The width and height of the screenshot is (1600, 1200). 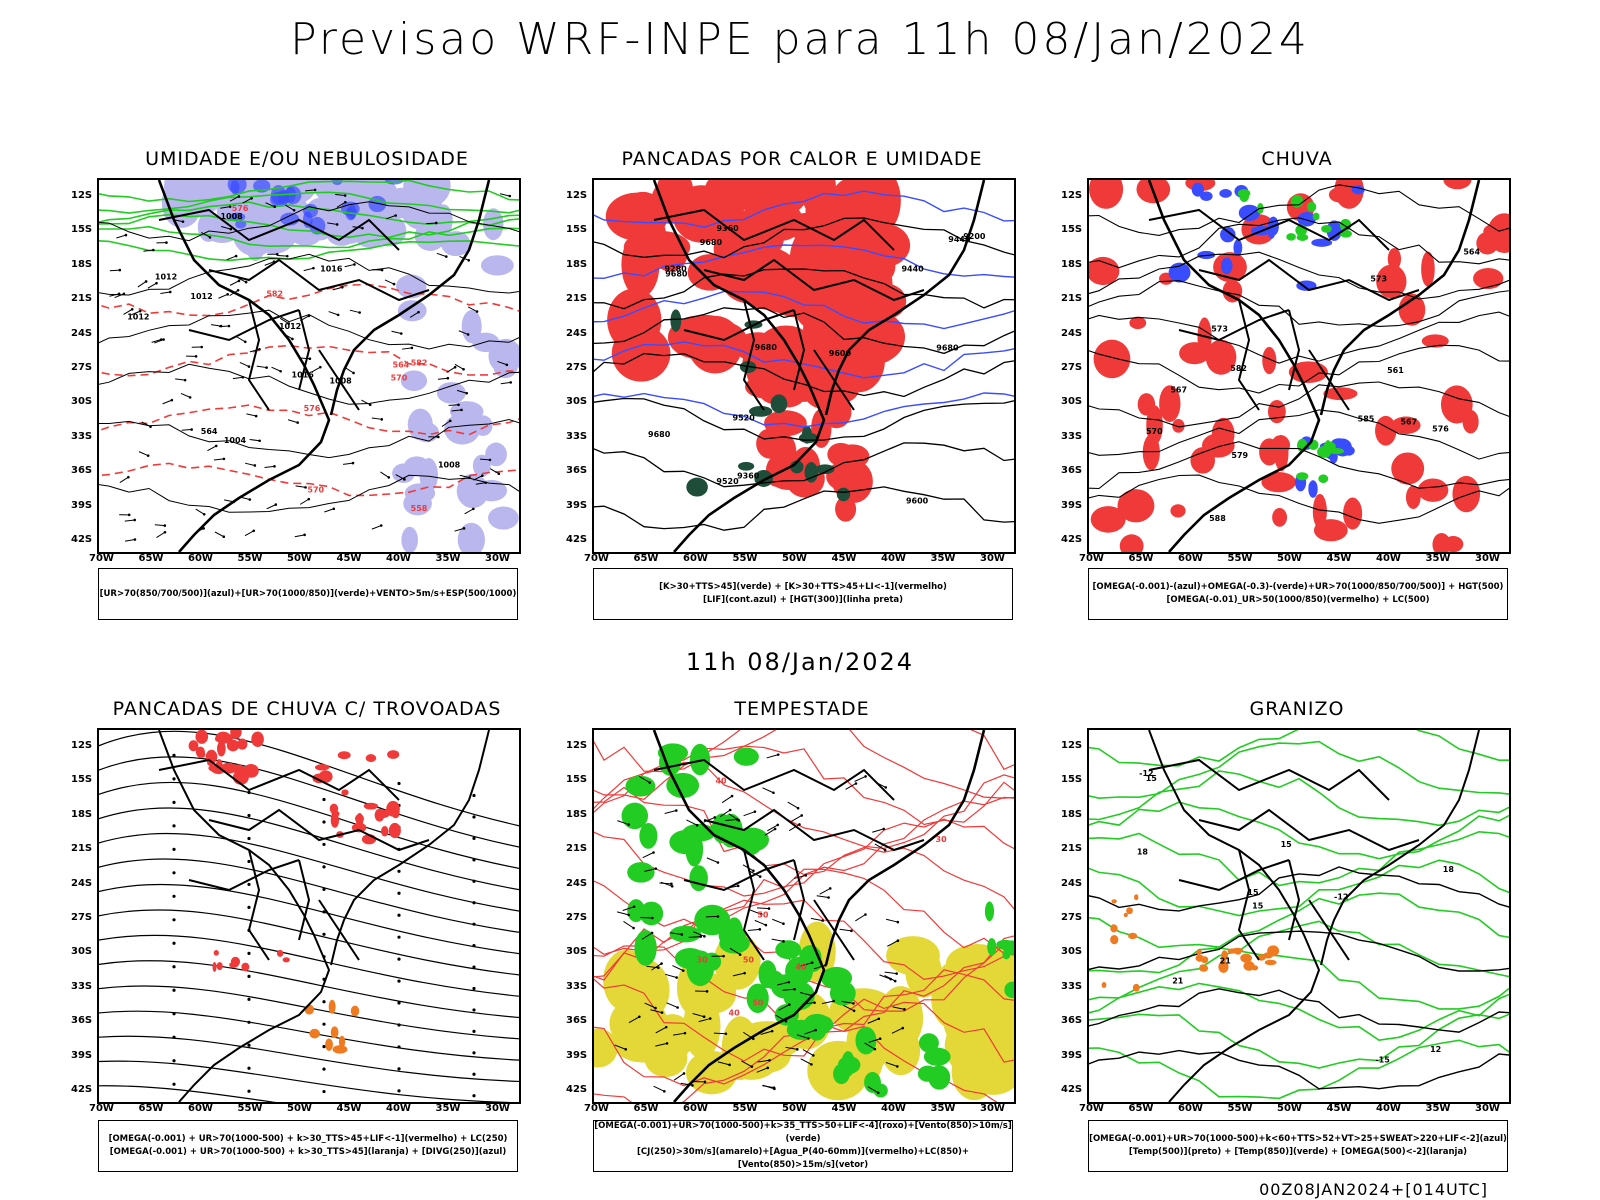 What do you see at coordinates (735, 1013) in the screenshot?
I see `contour-label: 40` at bounding box center [735, 1013].